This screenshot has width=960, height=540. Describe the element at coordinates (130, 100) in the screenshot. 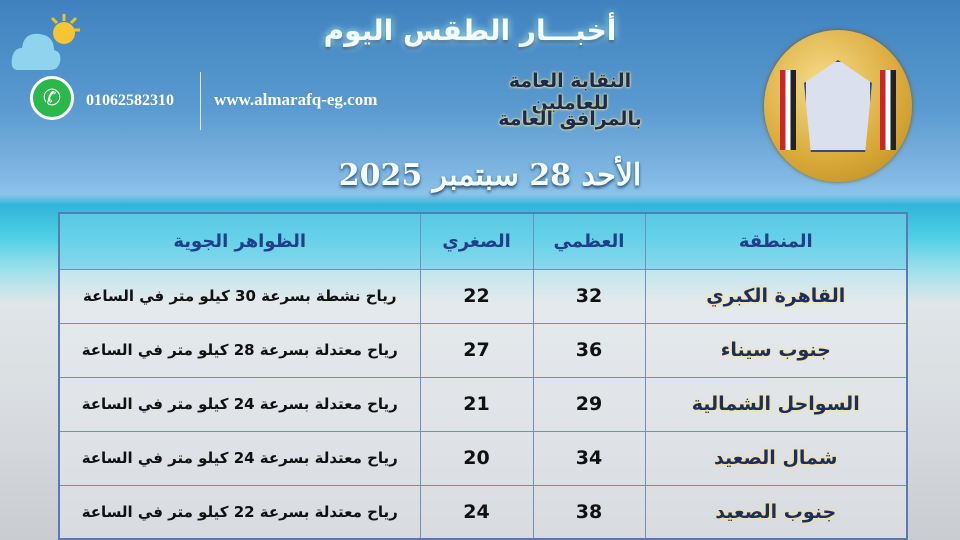

I see `phone-number: 01062582310` at that location.